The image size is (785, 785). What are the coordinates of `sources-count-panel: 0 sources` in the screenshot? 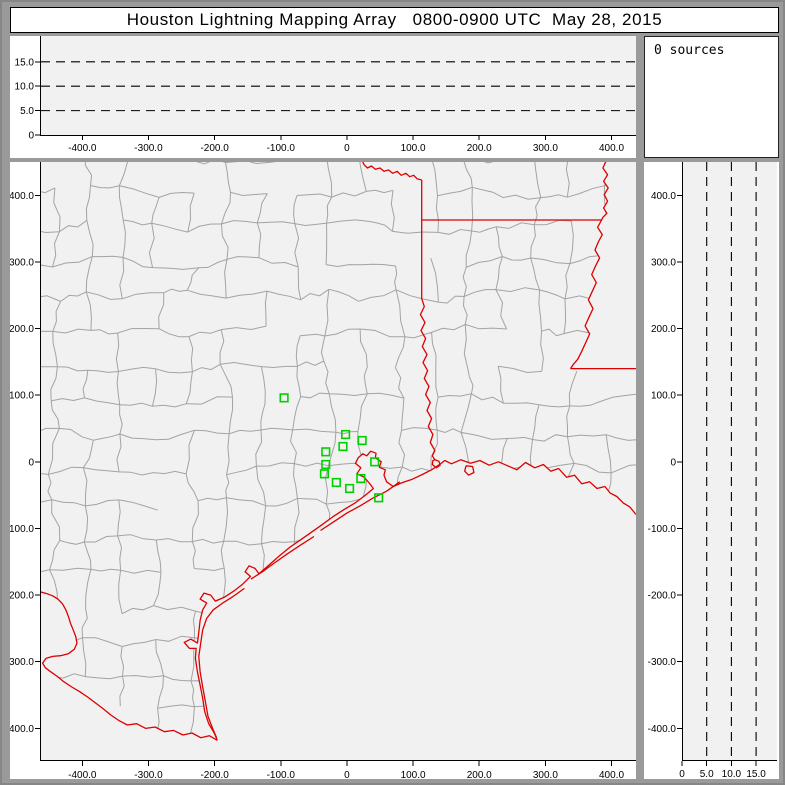 It's located at (711, 97).